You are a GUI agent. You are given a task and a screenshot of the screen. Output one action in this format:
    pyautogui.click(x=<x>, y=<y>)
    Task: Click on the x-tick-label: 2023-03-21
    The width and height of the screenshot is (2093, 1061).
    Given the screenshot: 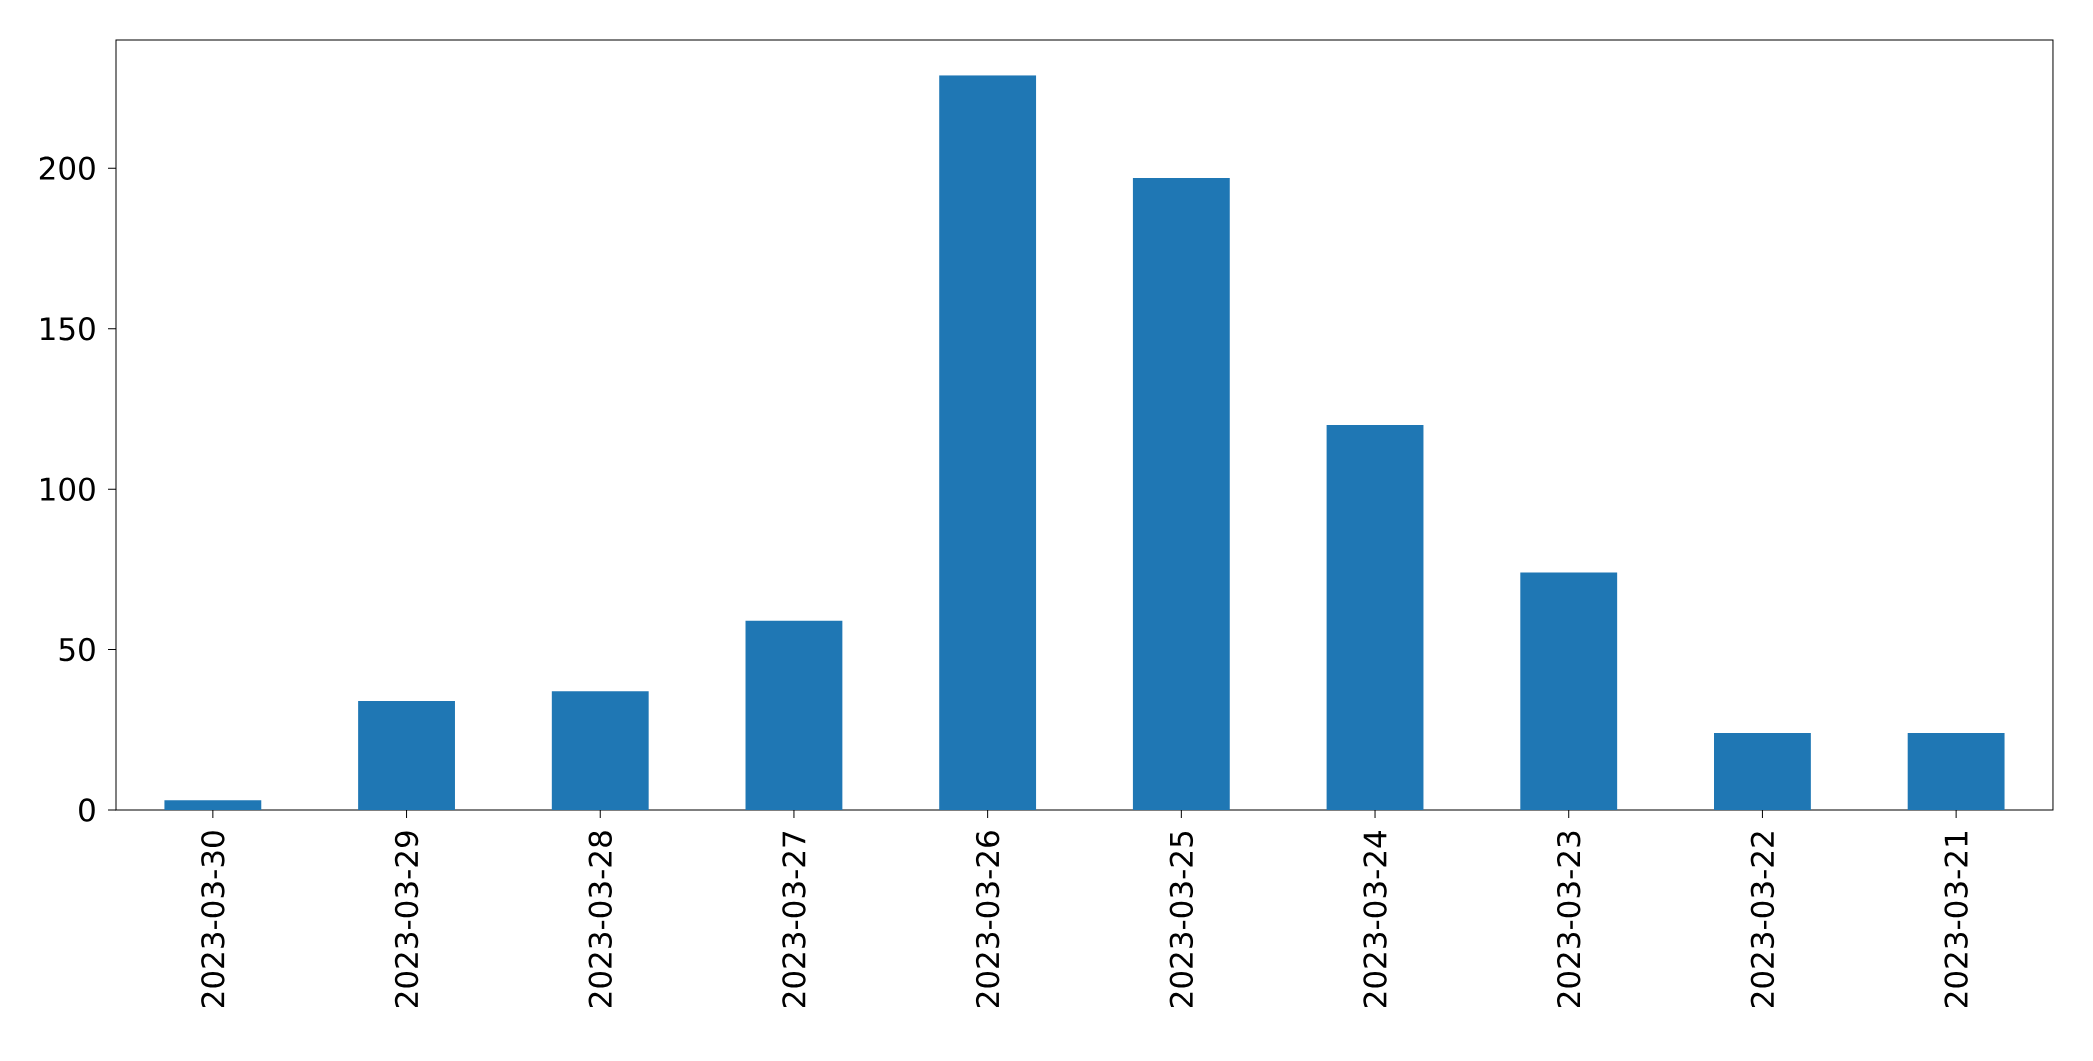 What is the action you would take?
    pyautogui.click(x=1956, y=920)
    